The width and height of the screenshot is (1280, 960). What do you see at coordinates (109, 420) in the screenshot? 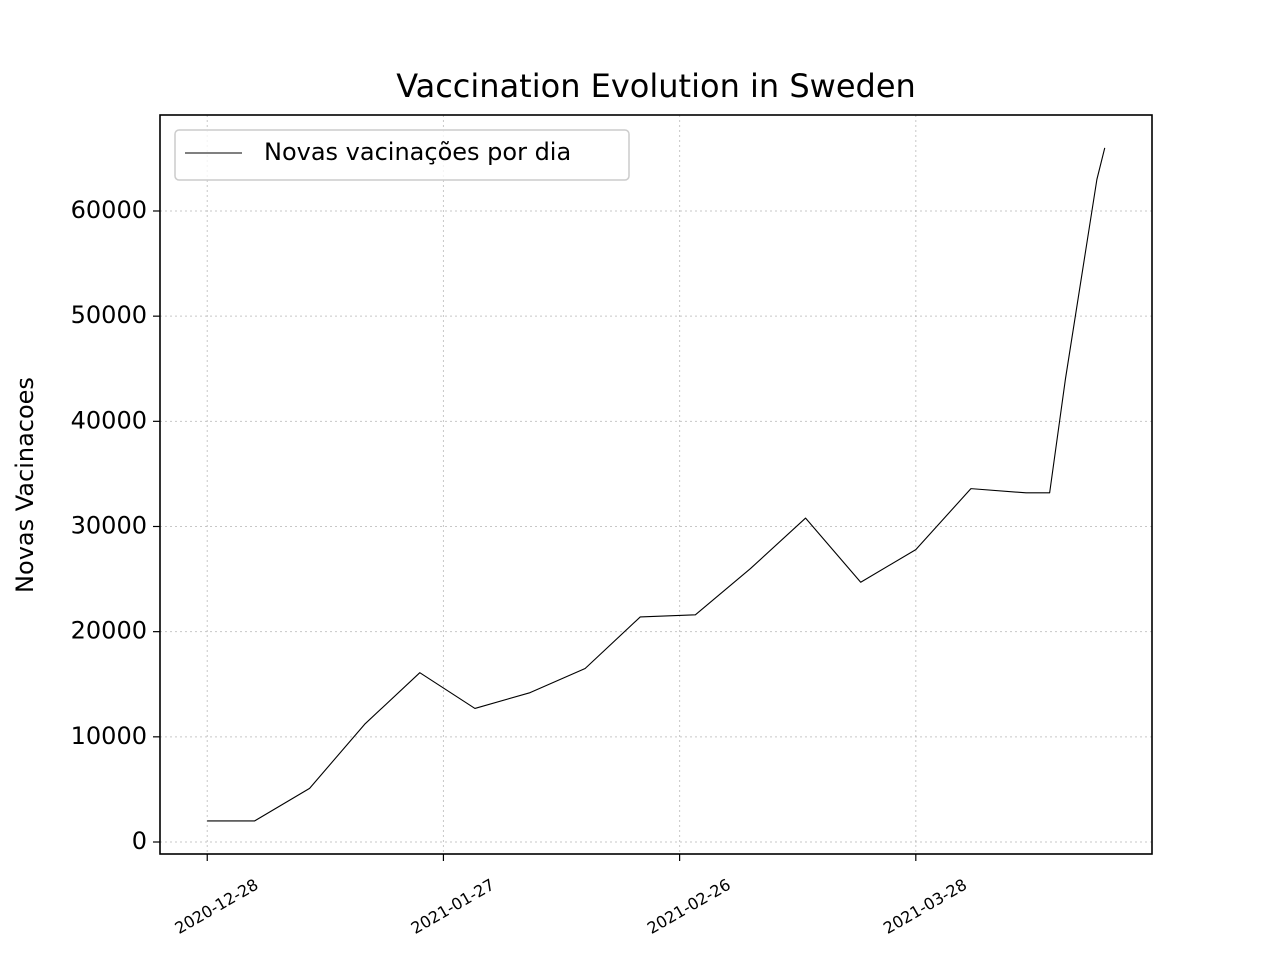
I see `y-tick-label: 40000` at bounding box center [109, 420].